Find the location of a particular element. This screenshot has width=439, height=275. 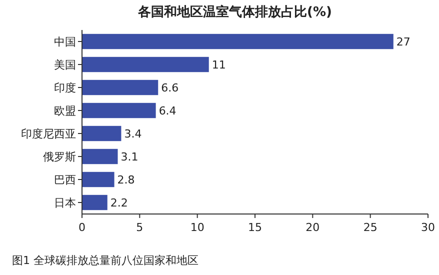

data-label: 6.6 is located at coordinates (170, 88).